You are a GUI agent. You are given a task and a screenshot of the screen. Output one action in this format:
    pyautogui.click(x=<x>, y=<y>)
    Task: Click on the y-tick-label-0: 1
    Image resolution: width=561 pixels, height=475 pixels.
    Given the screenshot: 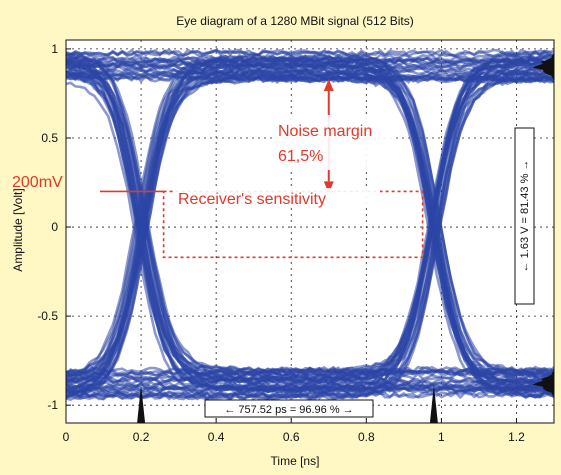 What is the action you would take?
    pyautogui.click(x=54, y=49)
    